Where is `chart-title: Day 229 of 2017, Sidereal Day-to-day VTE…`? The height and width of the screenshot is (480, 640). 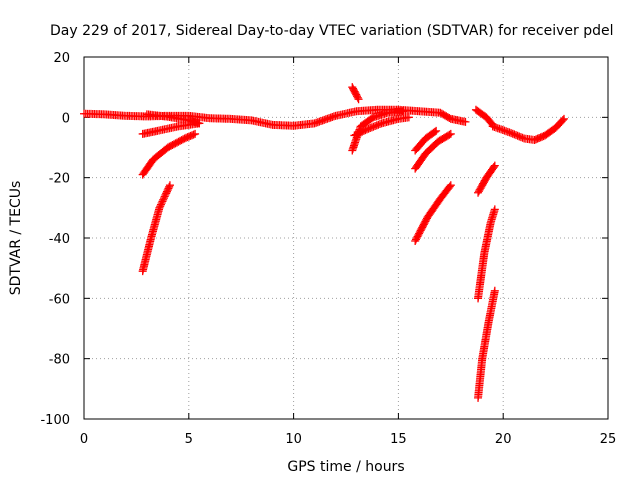 chart-title: Day 229 of 2017, Sidereal Day-to-day VTE… is located at coordinates (332, 31).